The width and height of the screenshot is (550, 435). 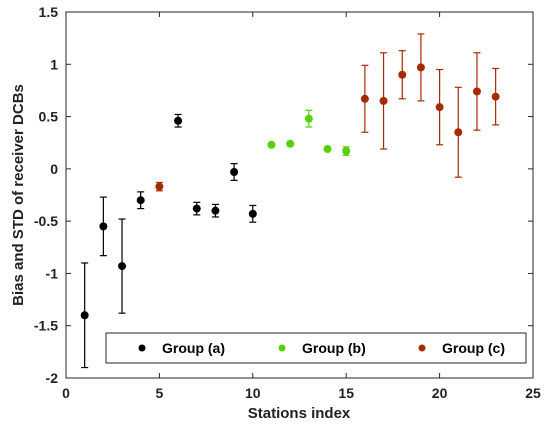 I want to click on legend-box, so click(x=316, y=348).